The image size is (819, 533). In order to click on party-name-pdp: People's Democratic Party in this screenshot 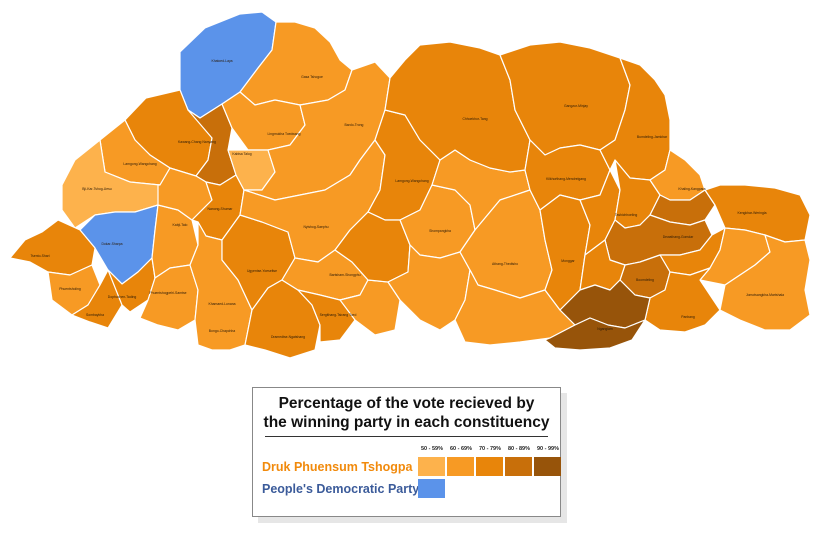, I will do `click(341, 489)`.